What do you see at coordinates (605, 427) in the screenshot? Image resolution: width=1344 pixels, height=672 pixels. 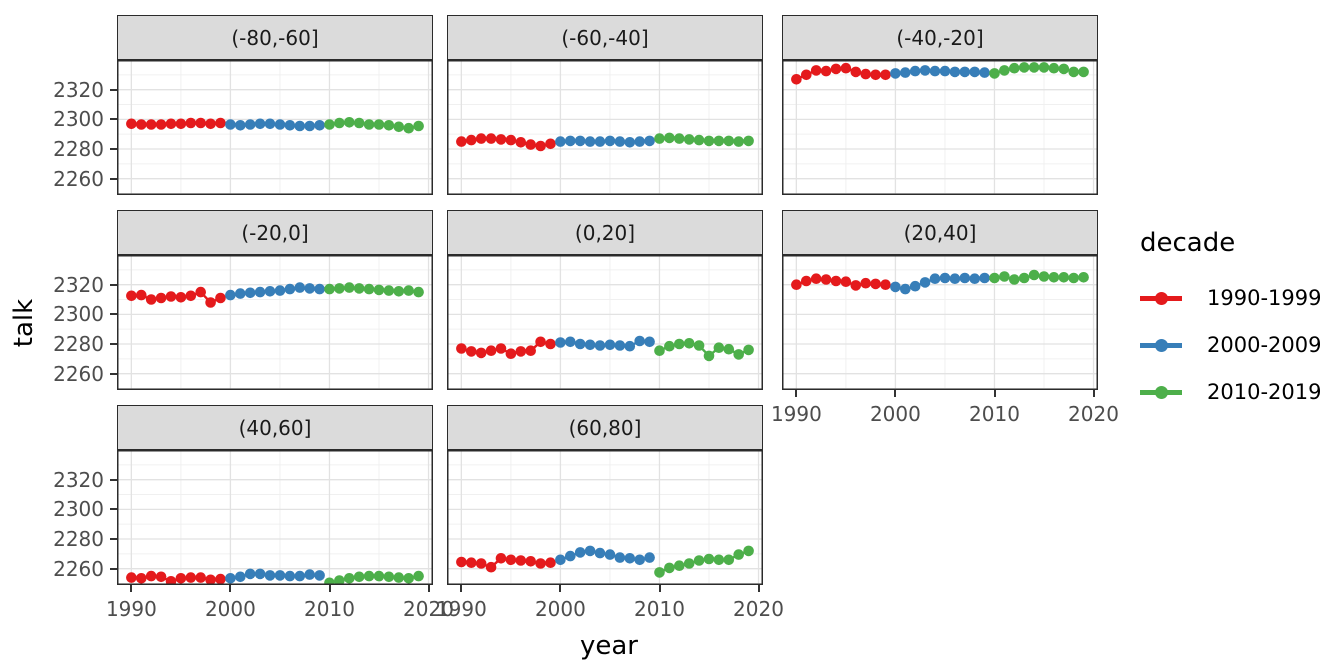 I see `facet-strip-label: (60,80]` at bounding box center [605, 427].